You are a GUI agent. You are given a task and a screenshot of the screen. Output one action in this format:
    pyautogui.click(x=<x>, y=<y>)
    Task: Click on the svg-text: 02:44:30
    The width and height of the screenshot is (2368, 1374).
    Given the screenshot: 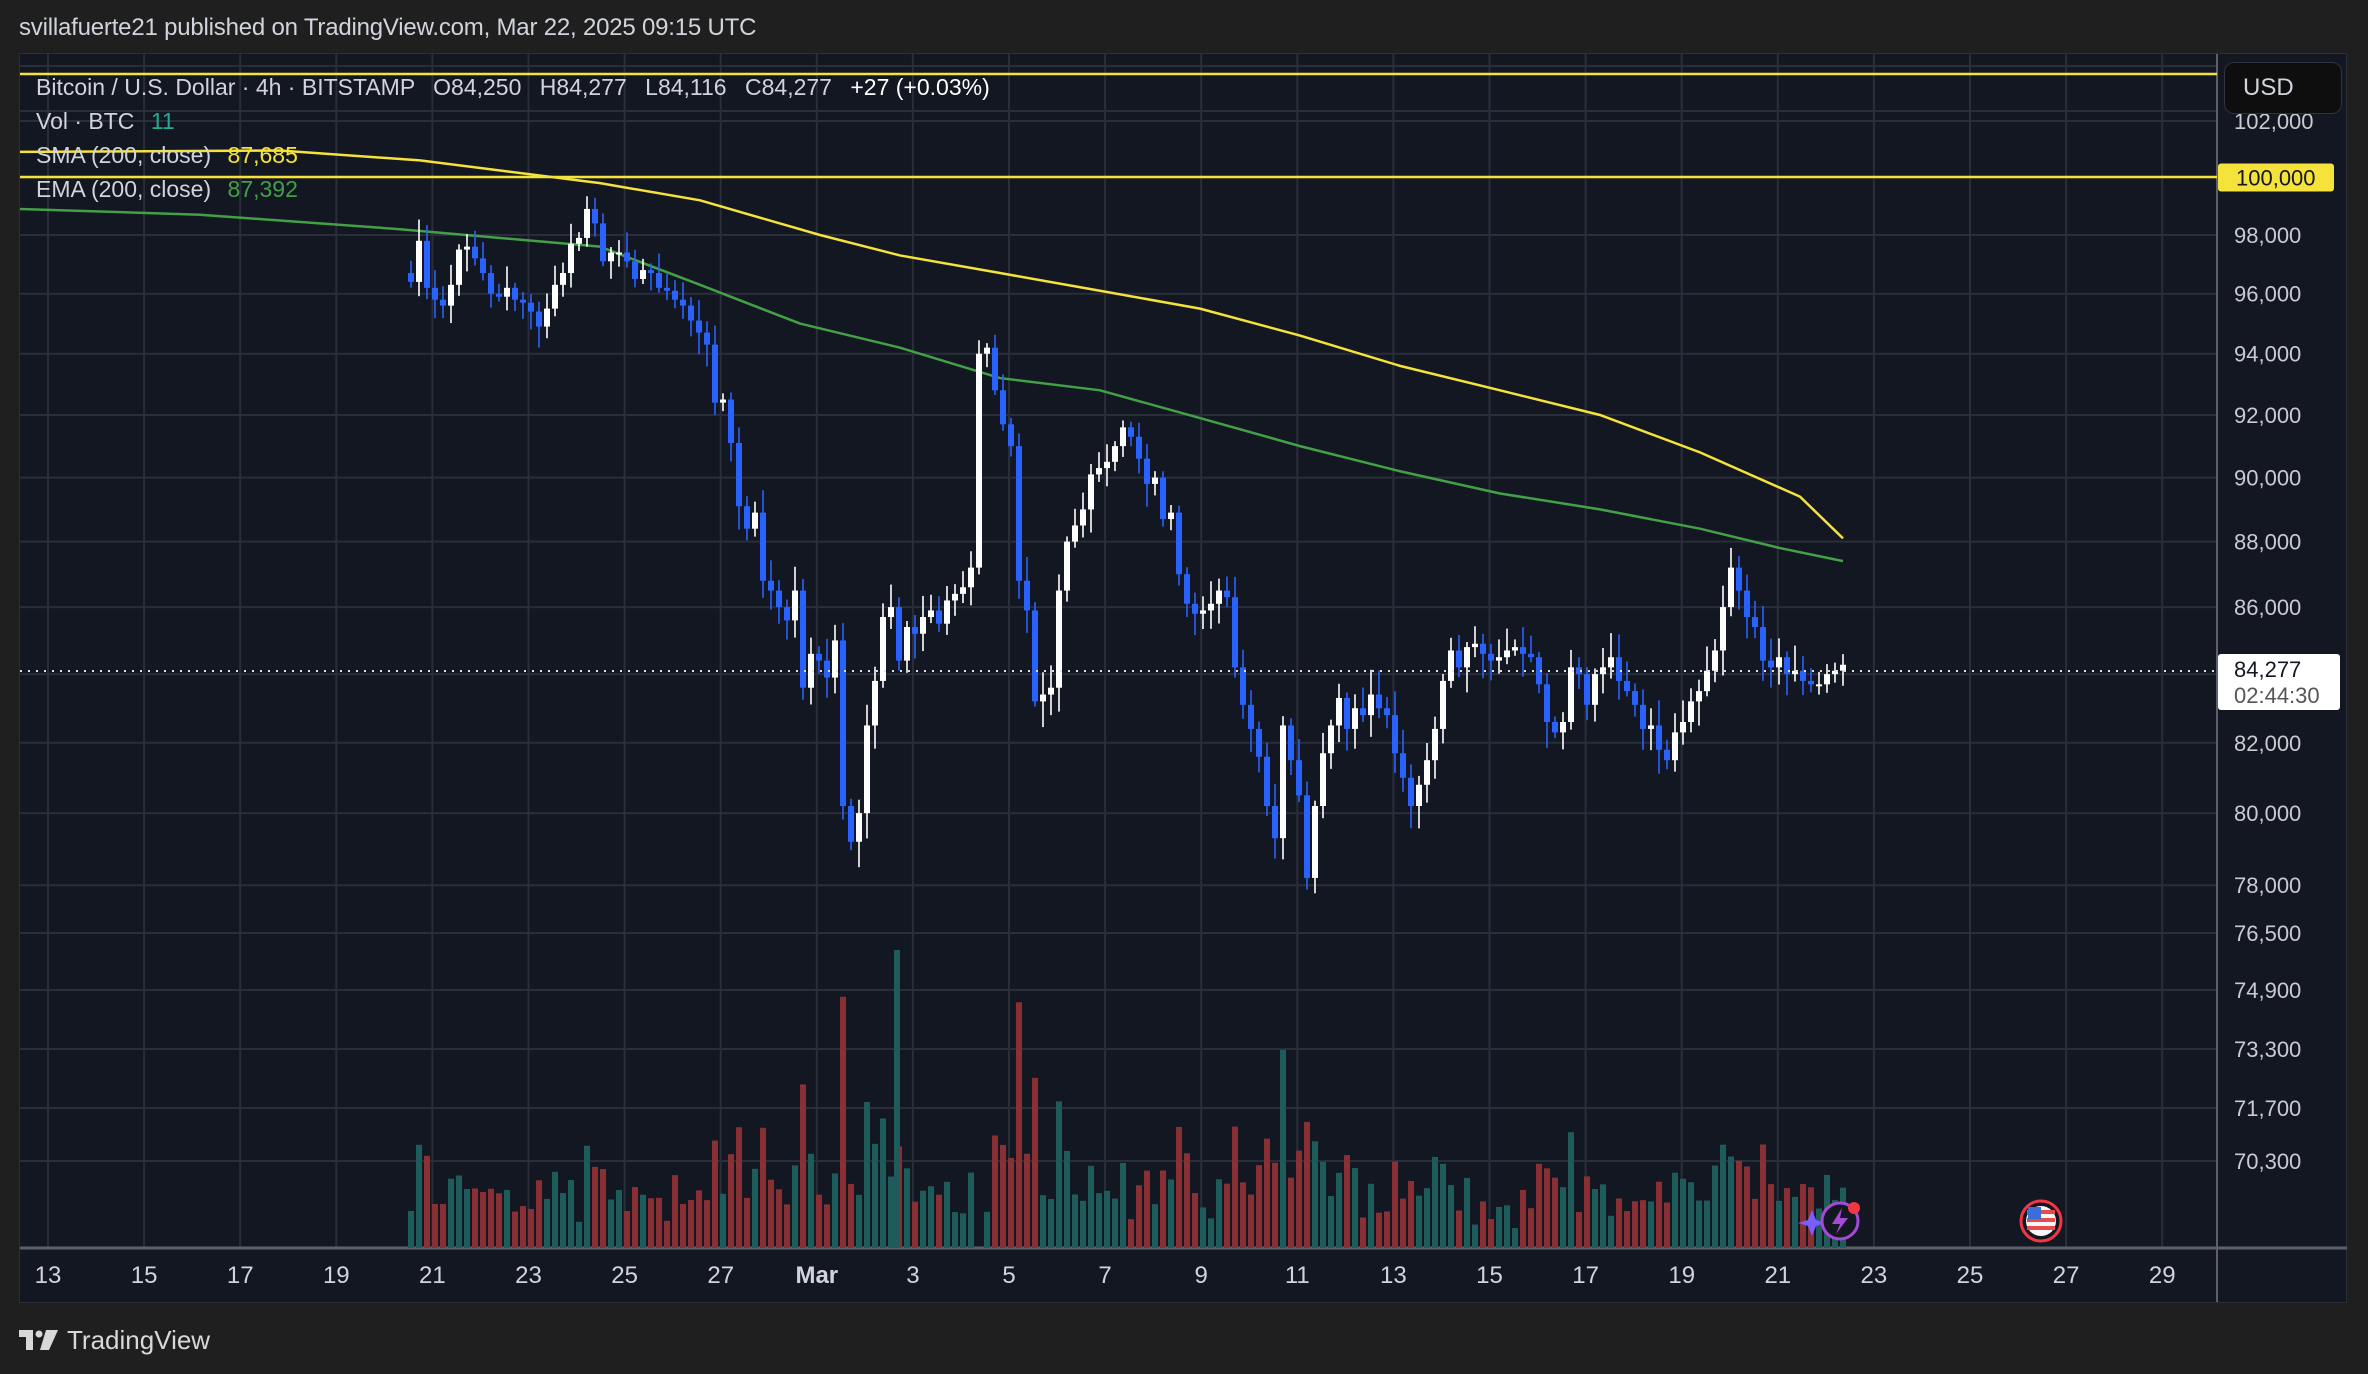 What is the action you would take?
    pyautogui.click(x=2277, y=695)
    